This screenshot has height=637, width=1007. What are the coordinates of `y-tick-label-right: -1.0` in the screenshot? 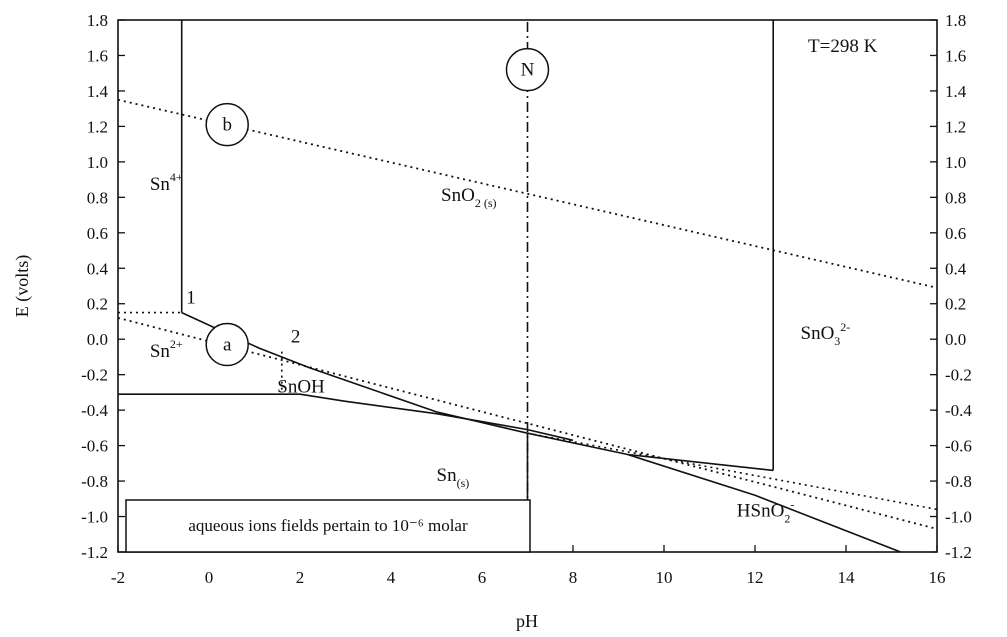 It's located at (958, 517).